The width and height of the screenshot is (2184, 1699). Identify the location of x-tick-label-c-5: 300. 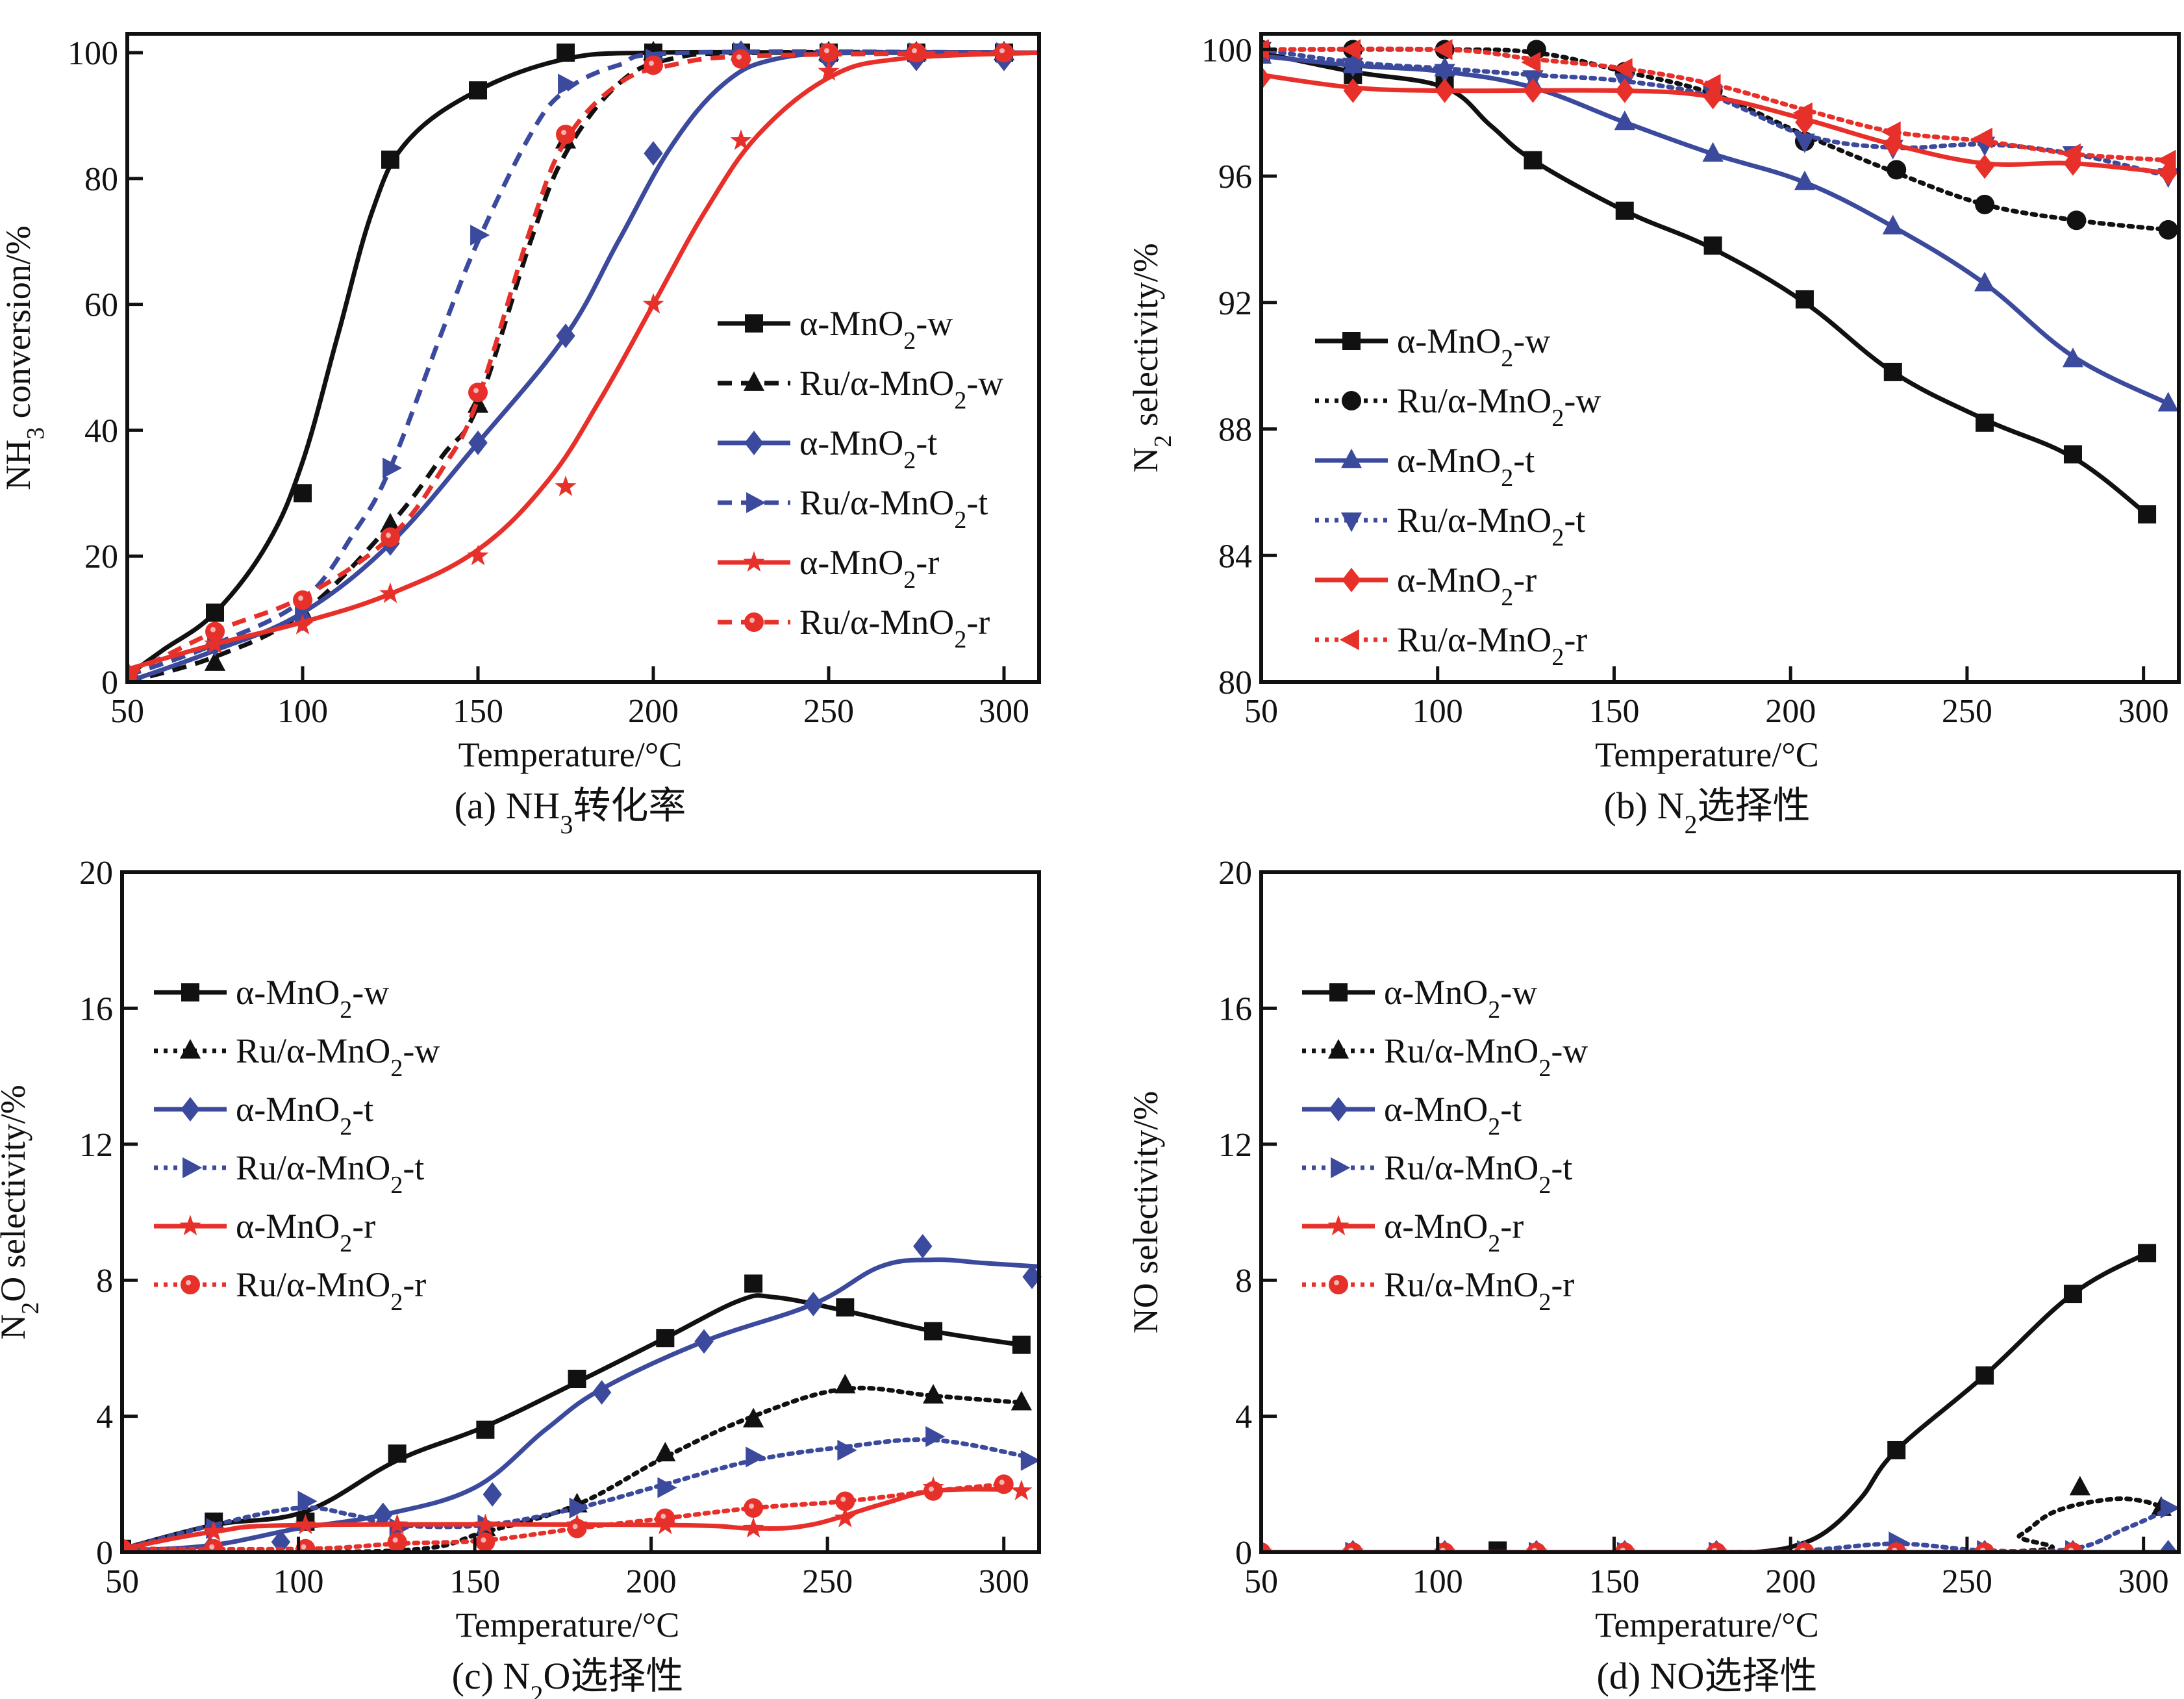
(1004, 1581).